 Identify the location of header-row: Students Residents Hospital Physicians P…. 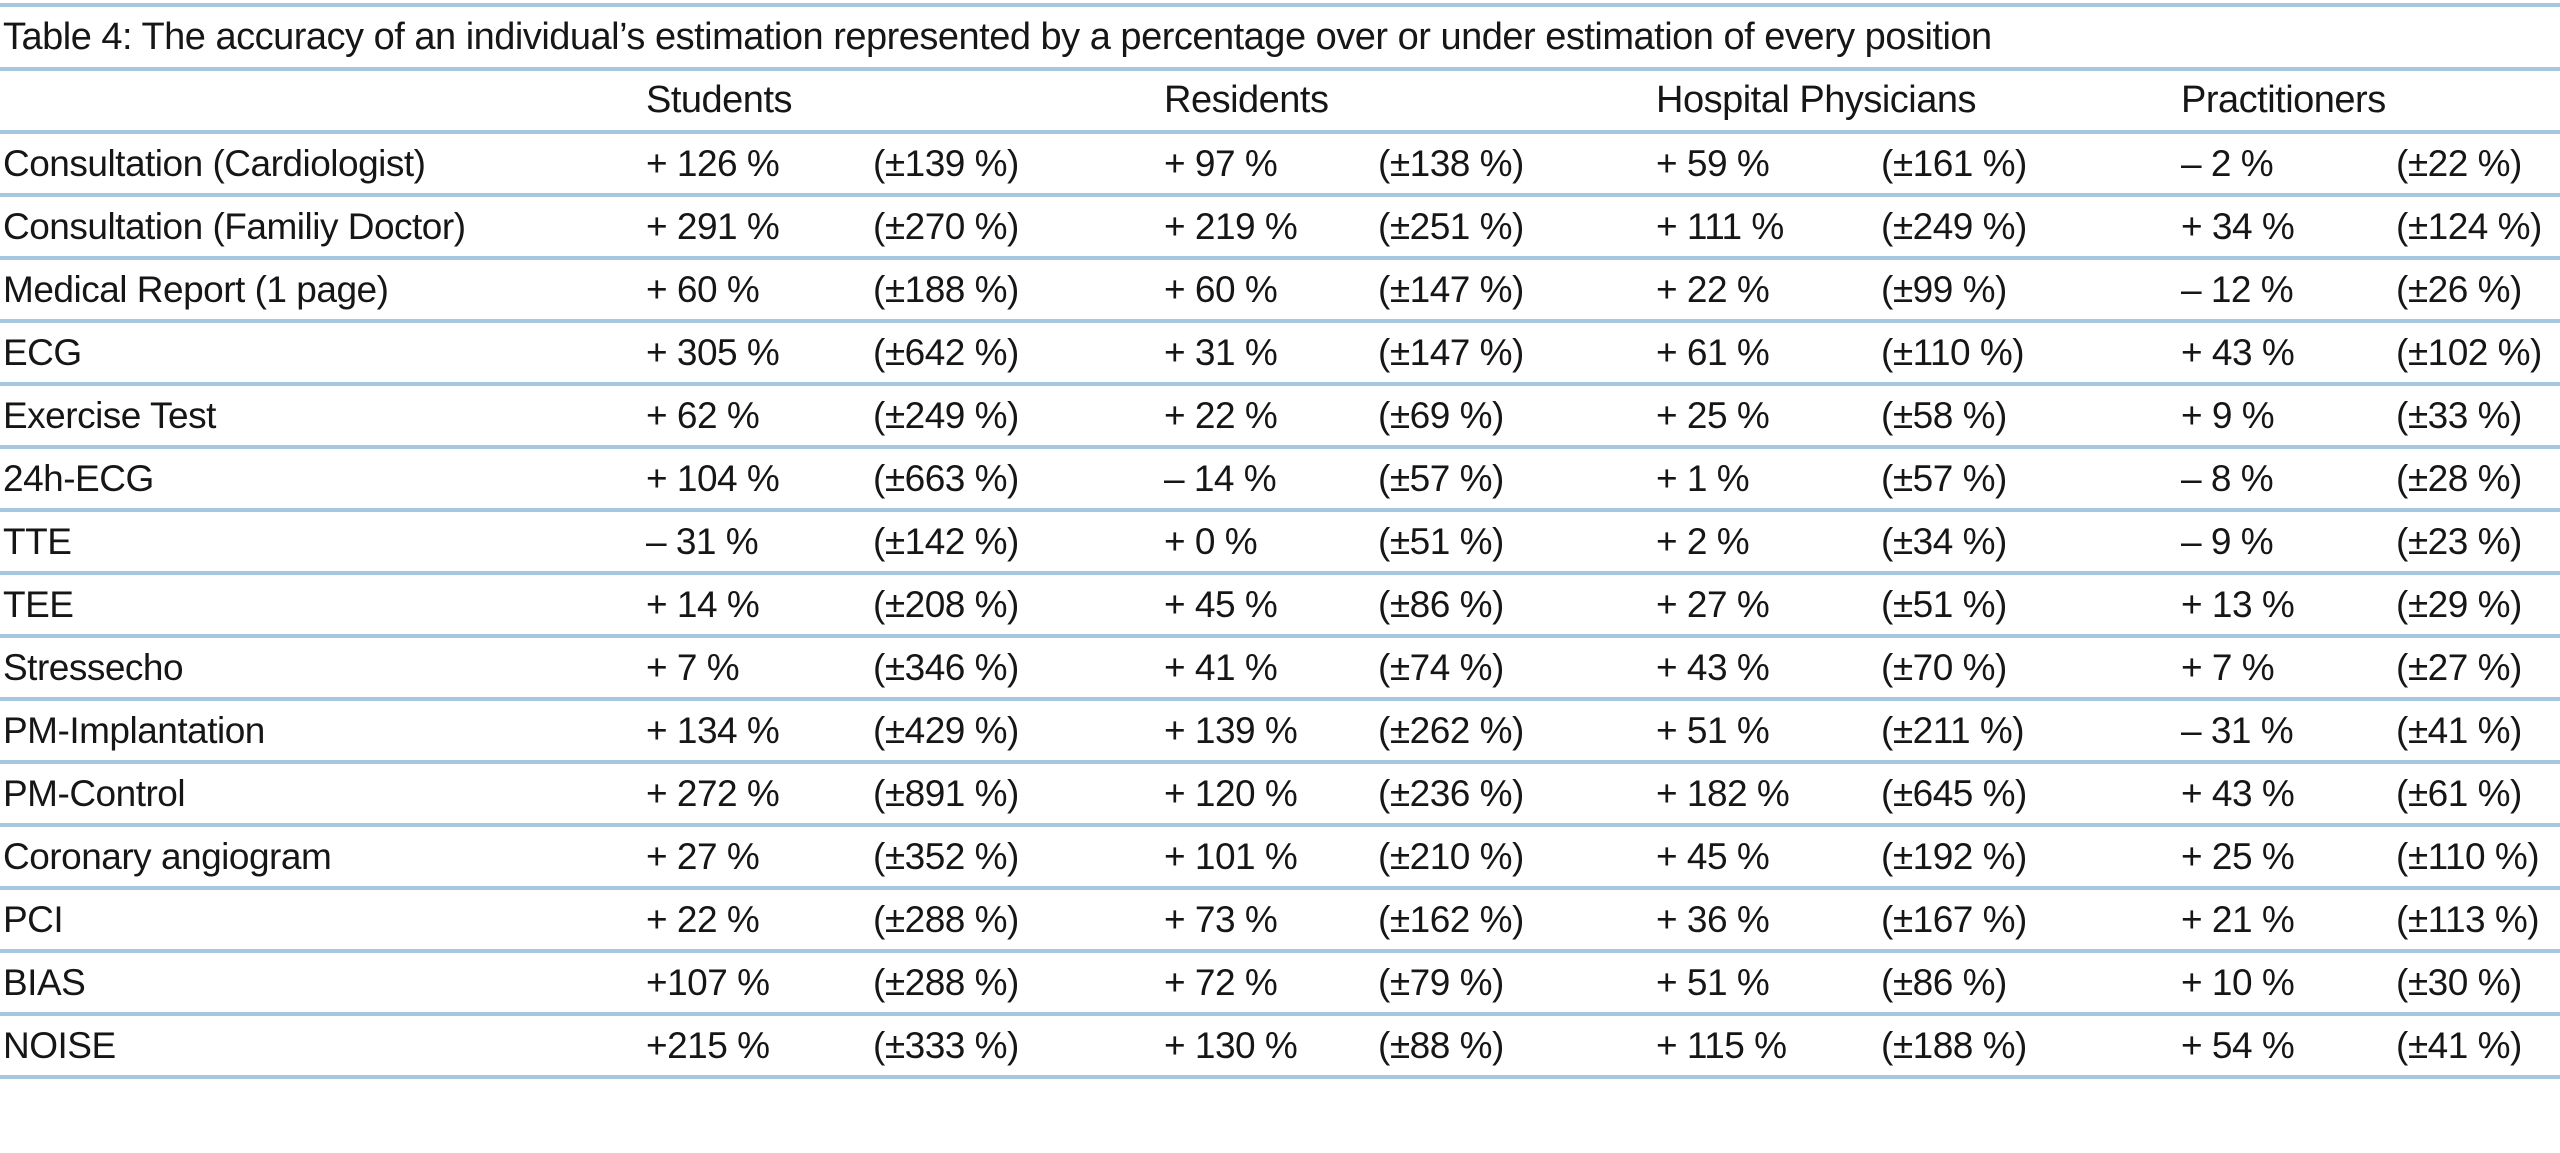
(1280, 100).